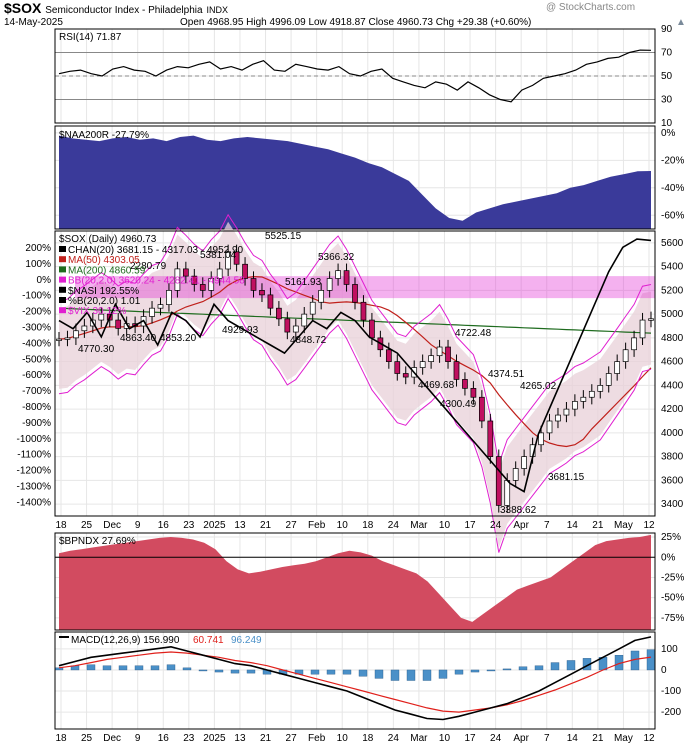  Describe the element at coordinates (664, 670) in the screenshot. I see `macd-tick-label: 0` at that location.